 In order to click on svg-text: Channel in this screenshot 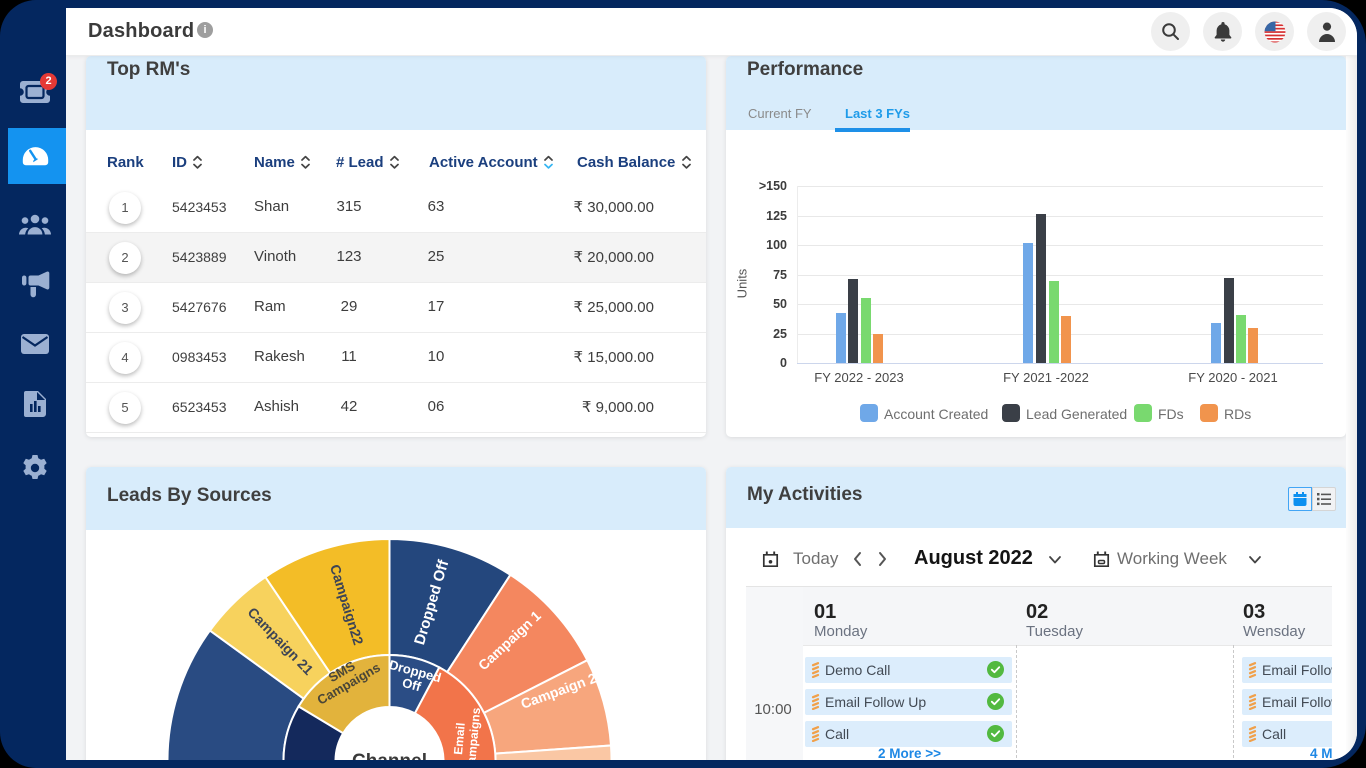, I will do `click(389, 755)`.